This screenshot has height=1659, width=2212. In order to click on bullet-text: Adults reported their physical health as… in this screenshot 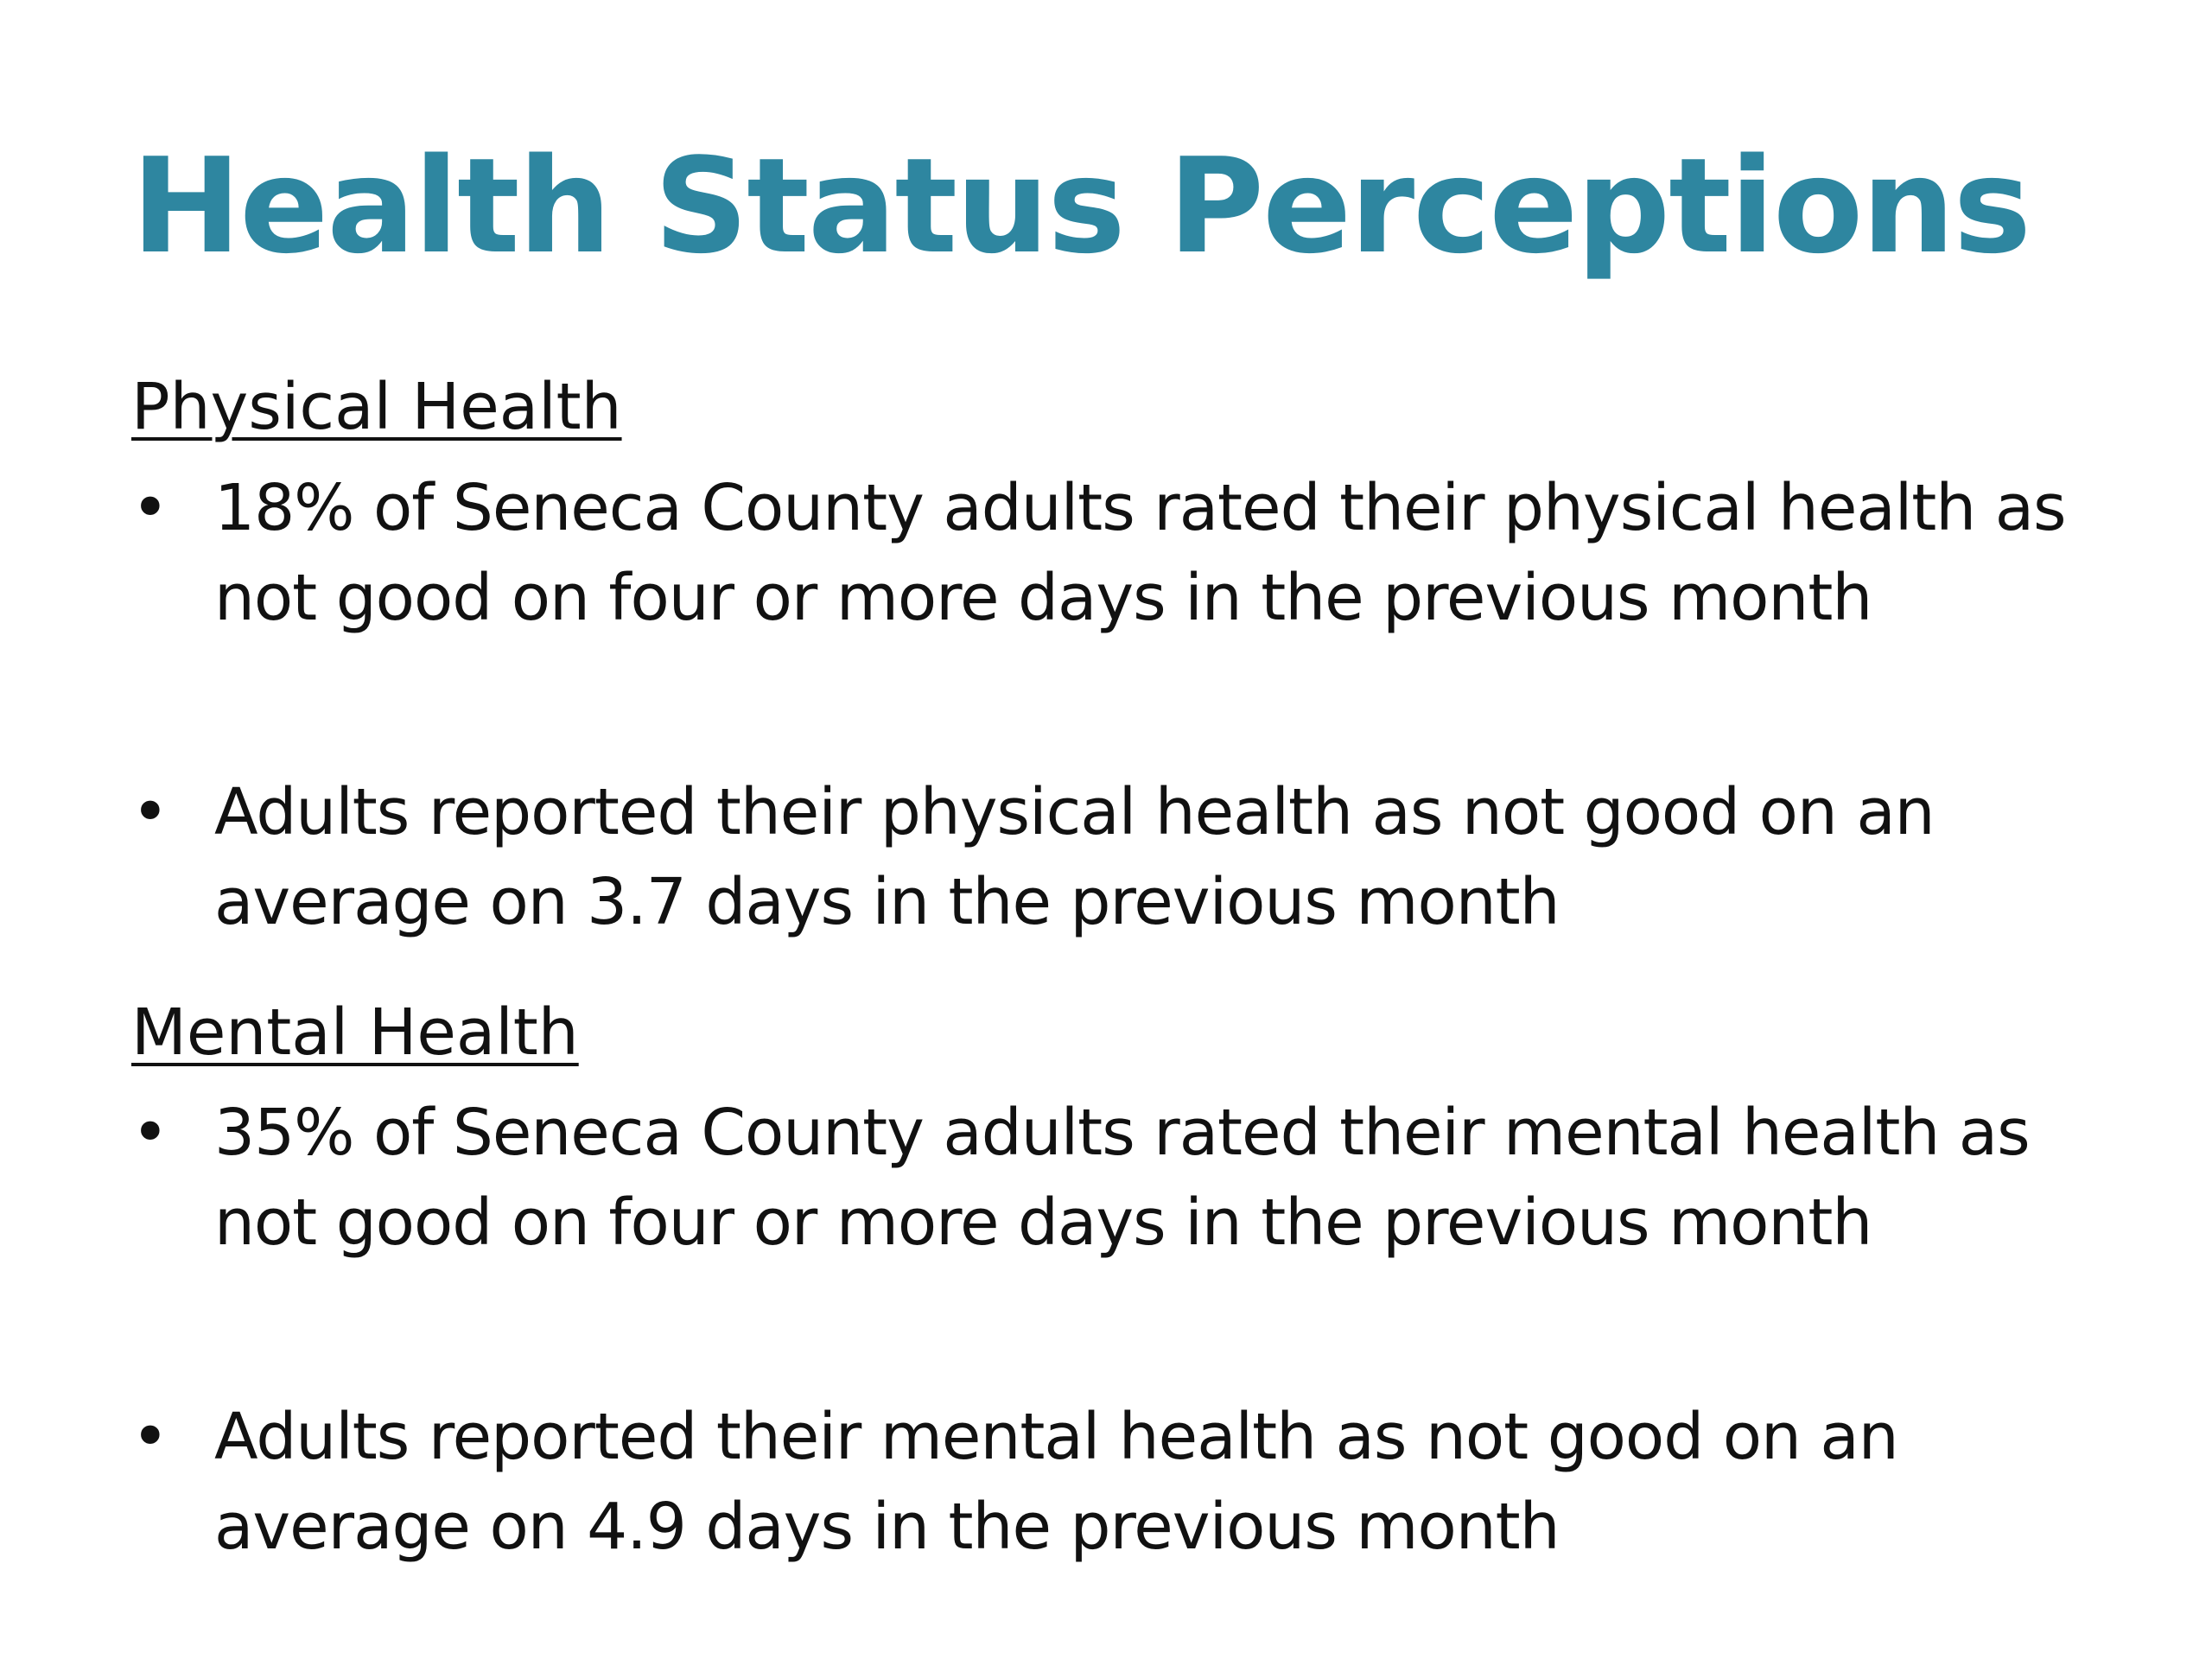, I will do `click(1075, 856)`.